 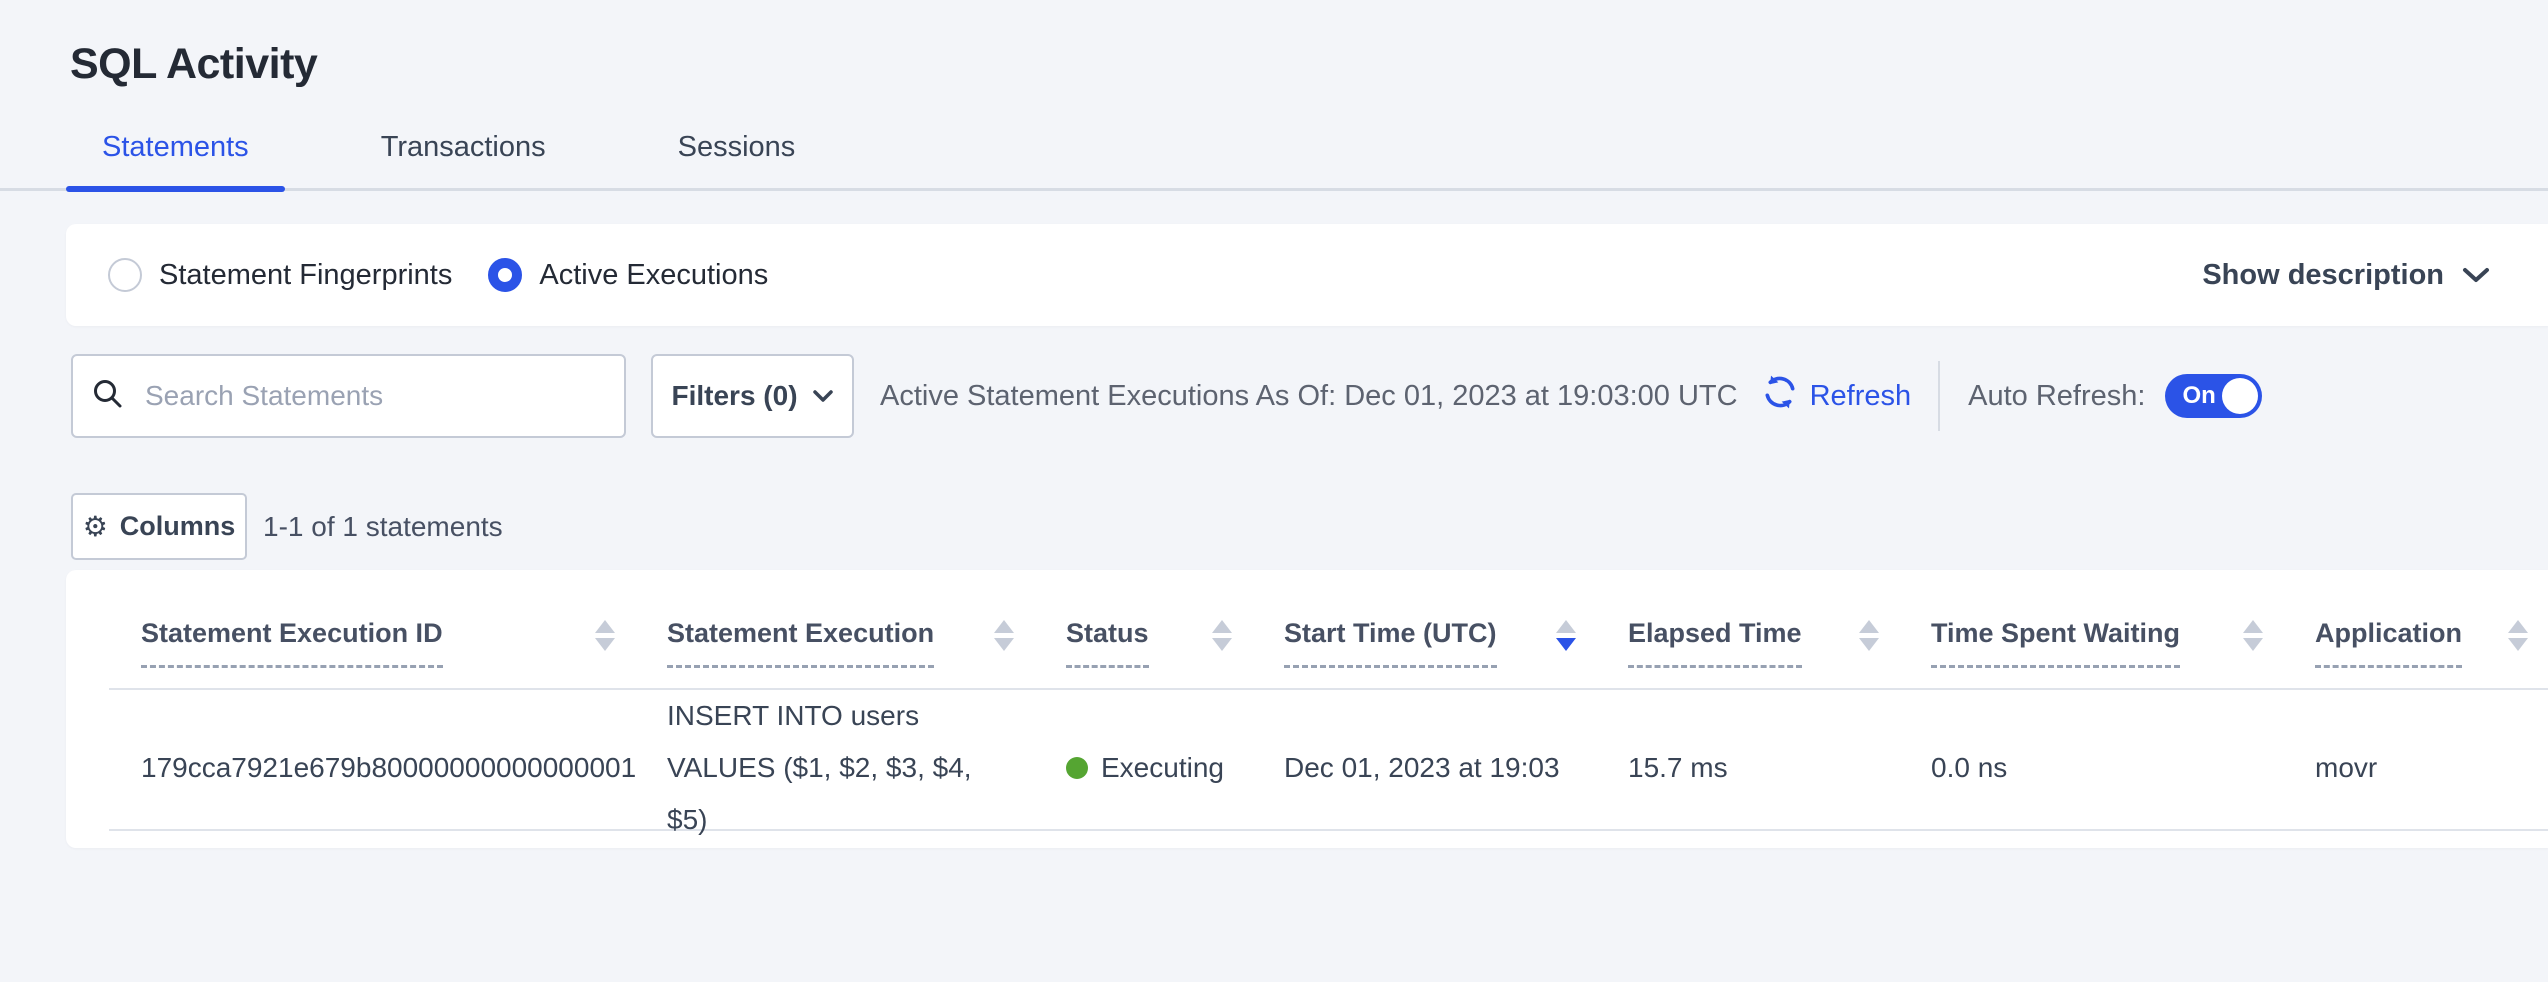 I want to click on filters-label: Filters (0), so click(x=734, y=395).